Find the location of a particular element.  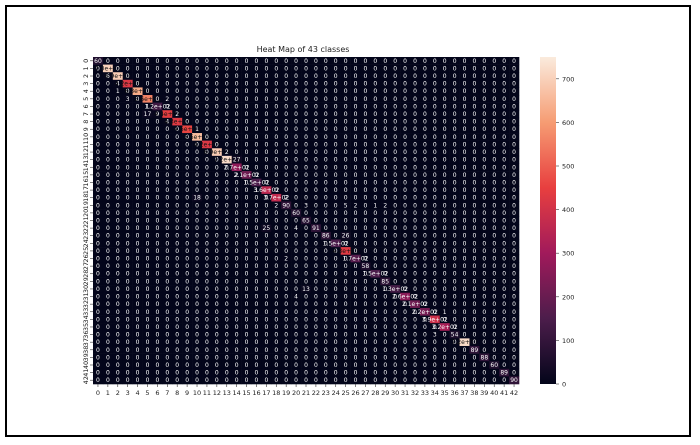

x-tick-label: 18 is located at coordinates (276, 393).